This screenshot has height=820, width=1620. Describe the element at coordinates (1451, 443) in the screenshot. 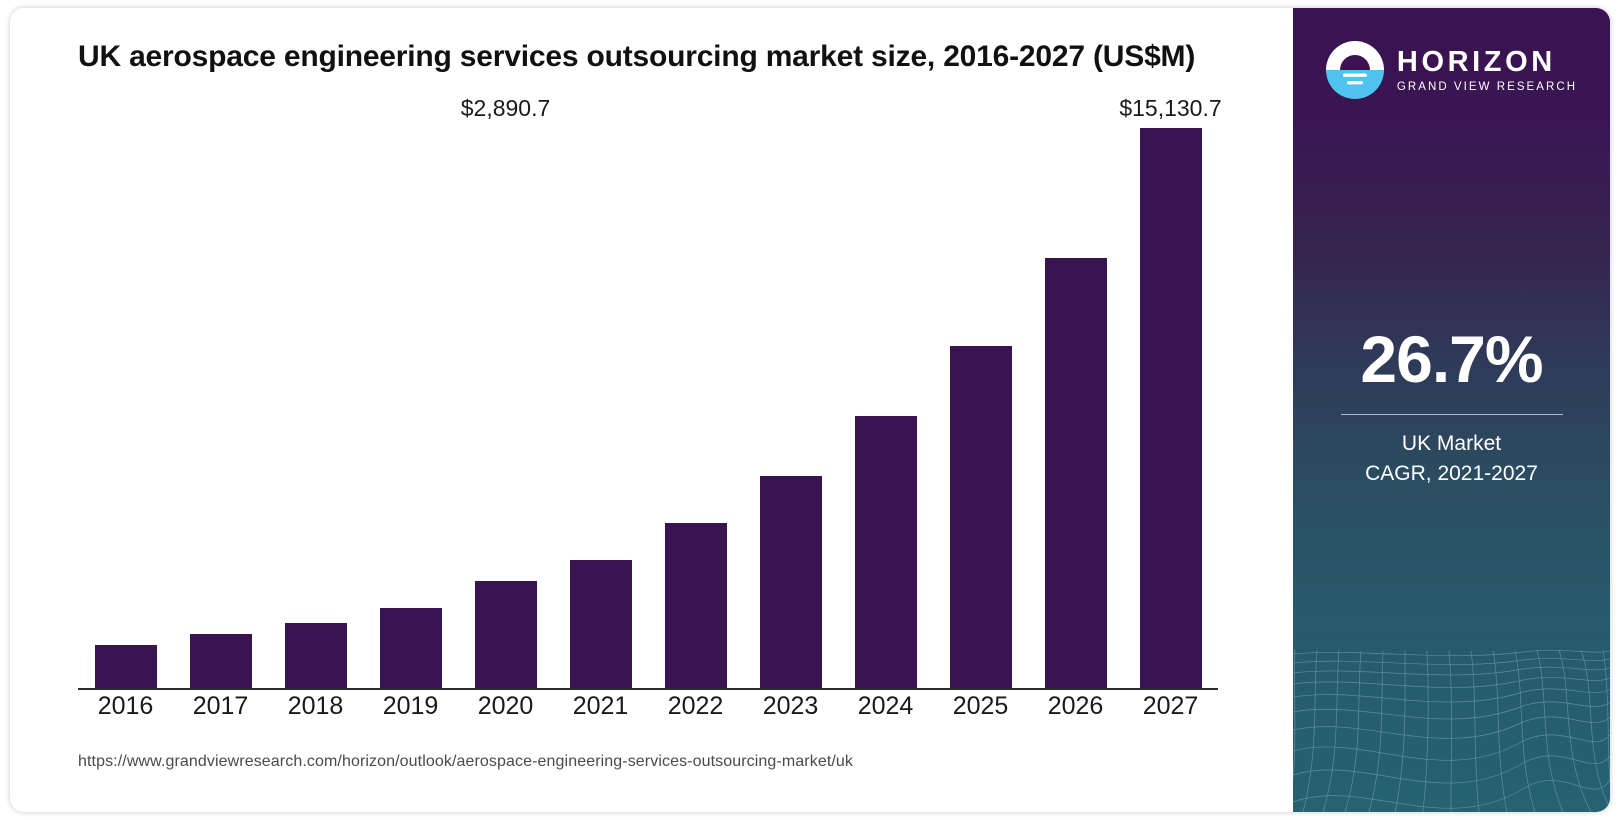

I see `cagr-market-label: UK Market` at that location.